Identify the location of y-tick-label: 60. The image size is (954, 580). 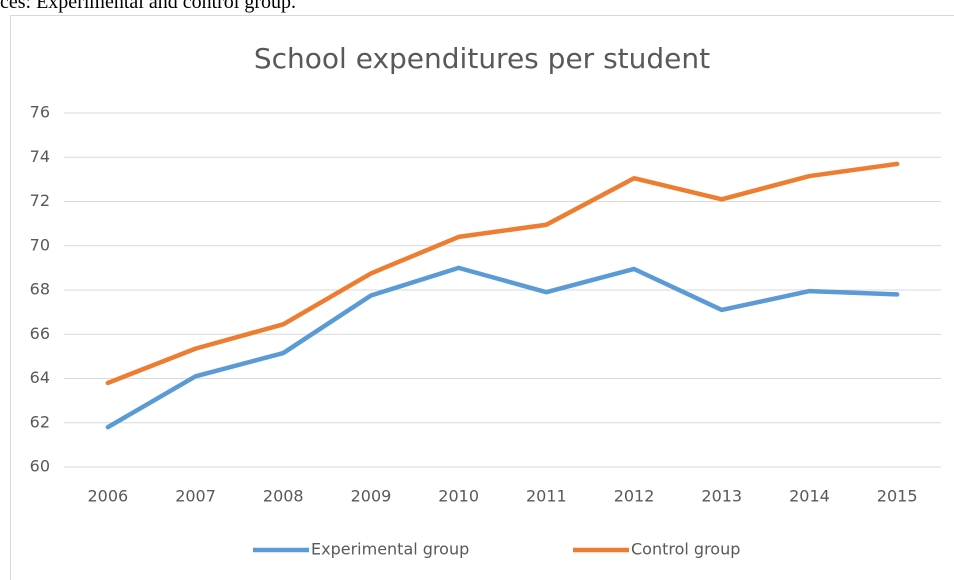
(40, 466).